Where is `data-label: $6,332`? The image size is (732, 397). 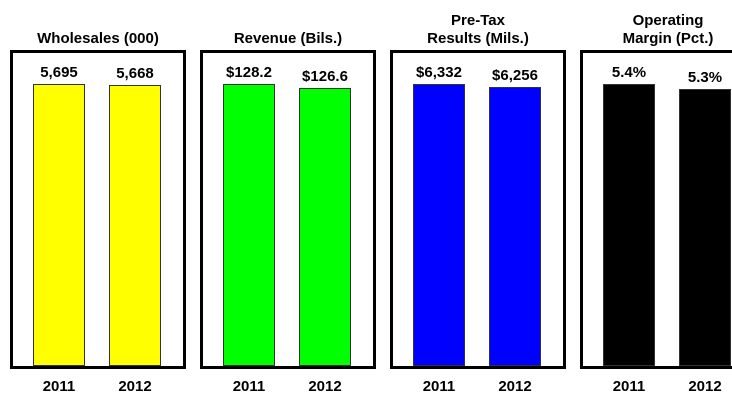 data-label: $6,332 is located at coordinates (439, 72).